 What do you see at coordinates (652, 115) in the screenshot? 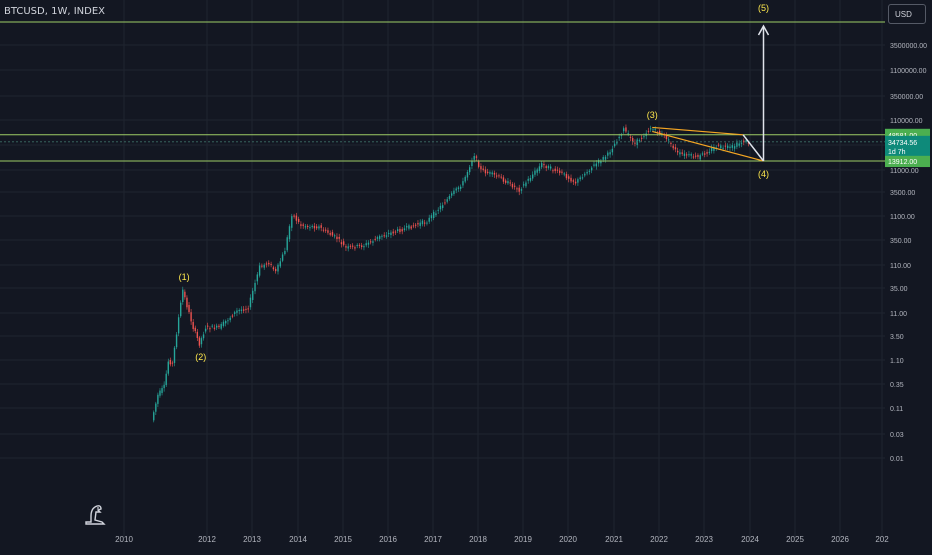
I see `wave-label: (3)` at bounding box center [652, 115].